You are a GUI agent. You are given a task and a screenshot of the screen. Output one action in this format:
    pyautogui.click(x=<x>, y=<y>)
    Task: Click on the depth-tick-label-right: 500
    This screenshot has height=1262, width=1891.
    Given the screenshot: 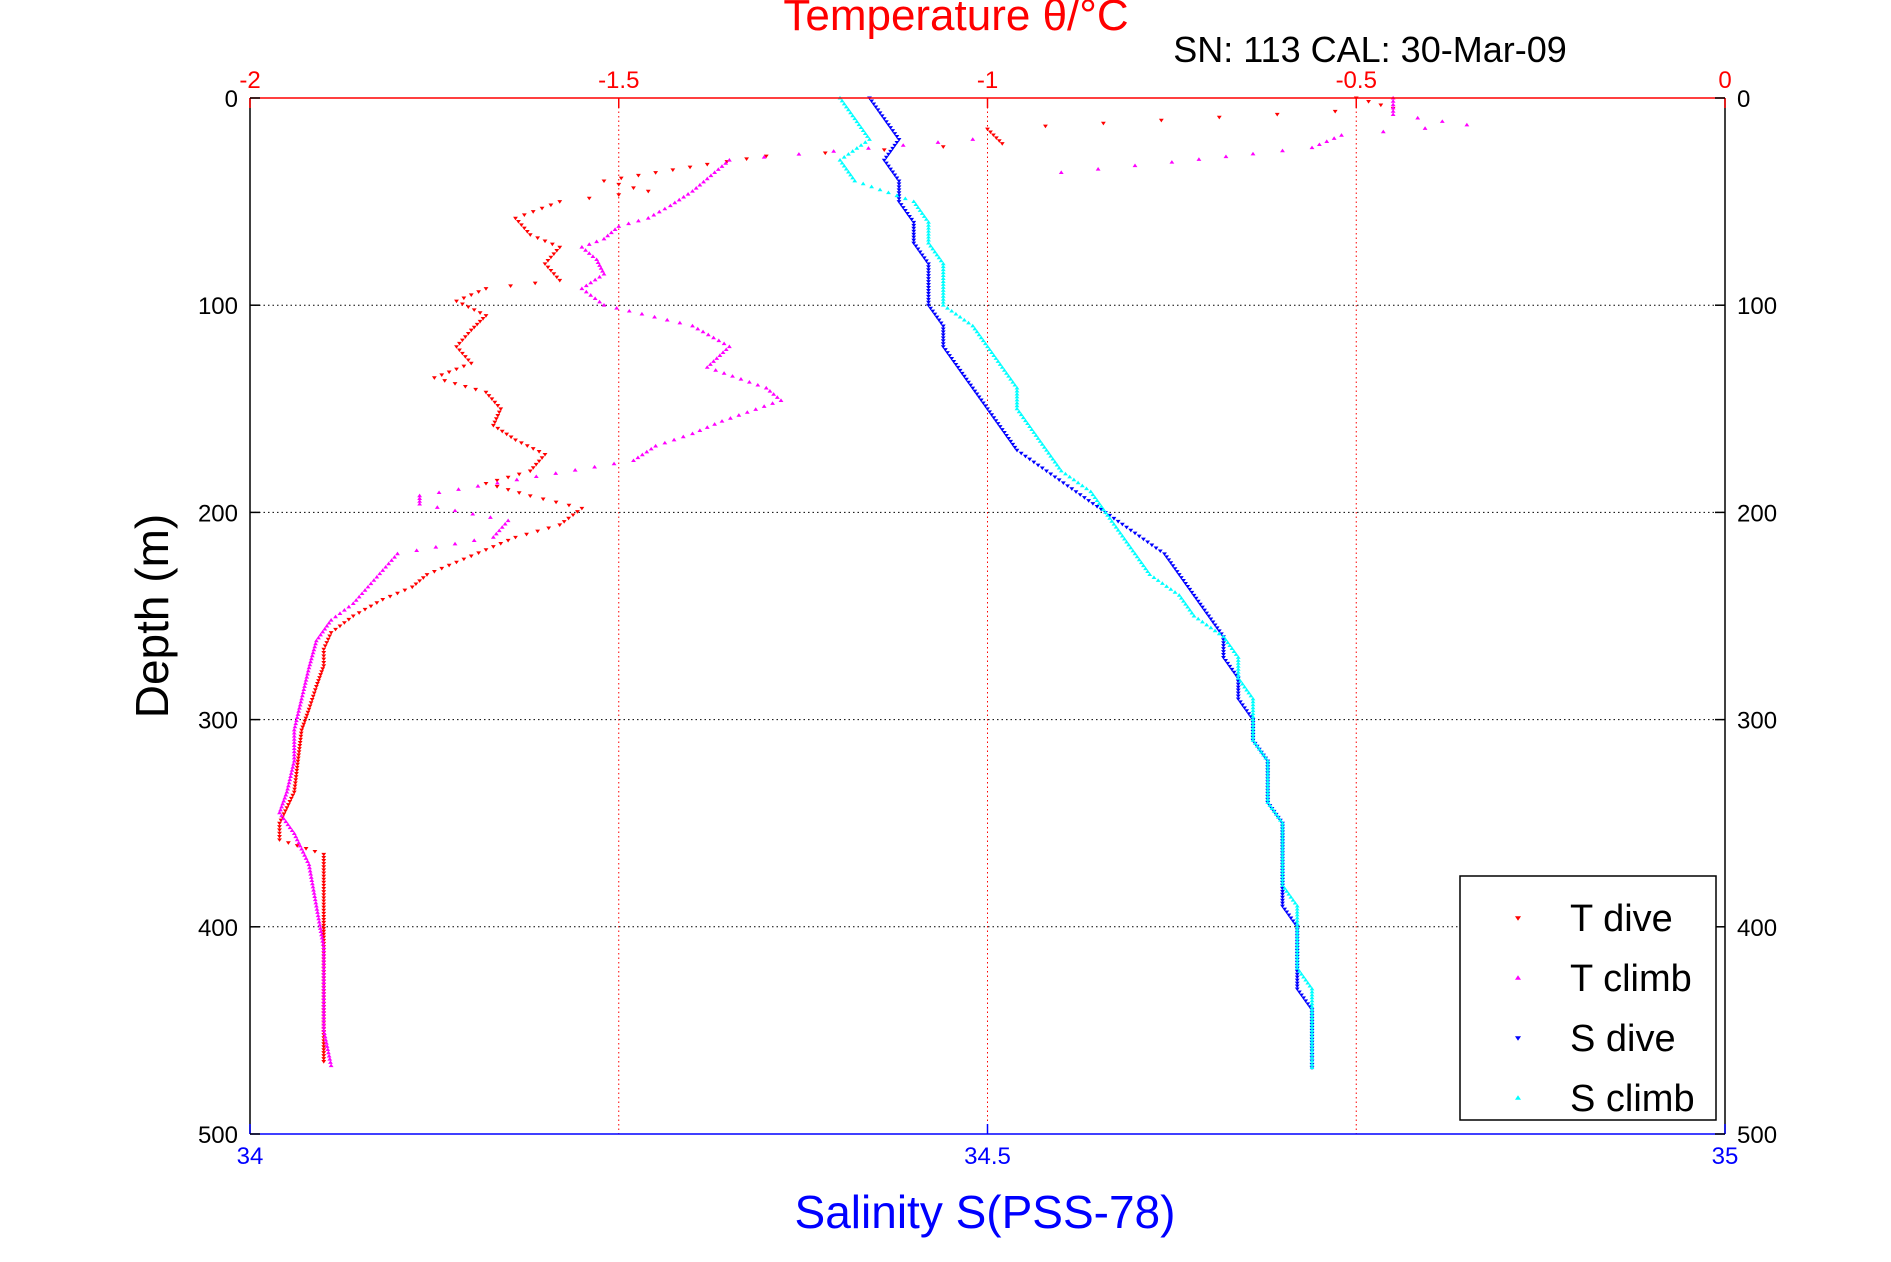 What is the action you would take?
    pyautogui.click(x=1757, y=1135)
    